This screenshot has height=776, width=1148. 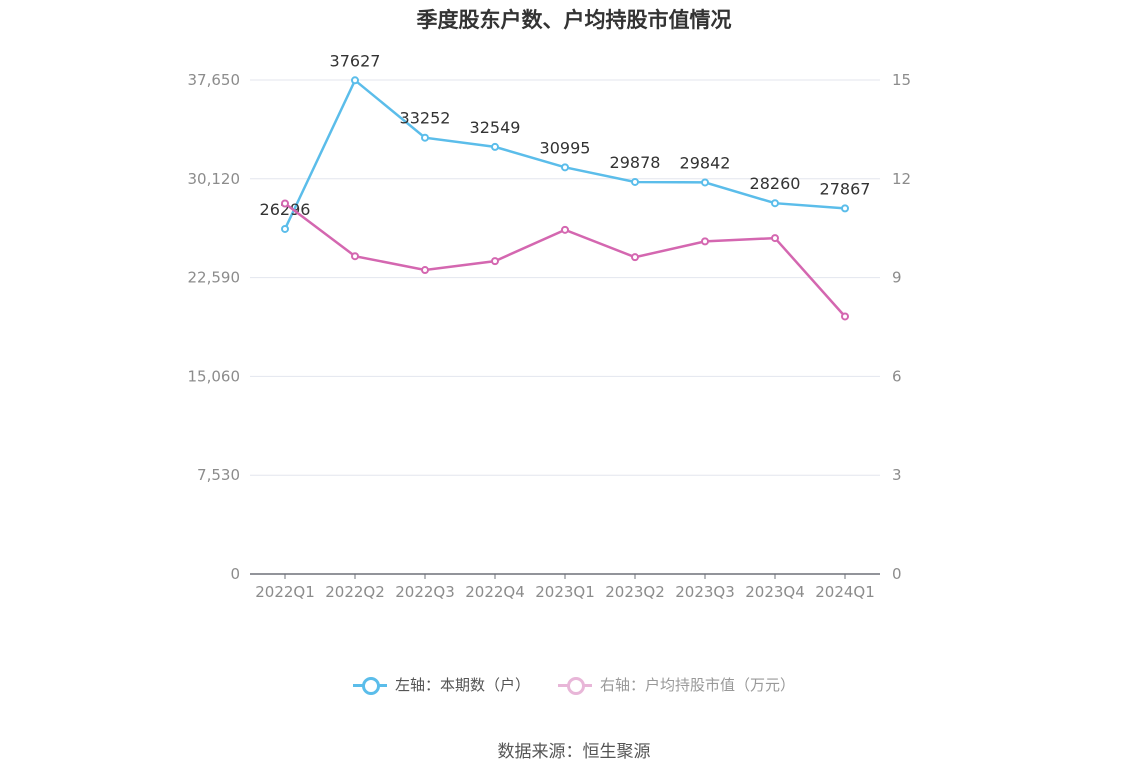 What do you see at coordinates (901, 80) in the screenshot?
I see `right-tick-label: 15` at bounding box center [901, 80].